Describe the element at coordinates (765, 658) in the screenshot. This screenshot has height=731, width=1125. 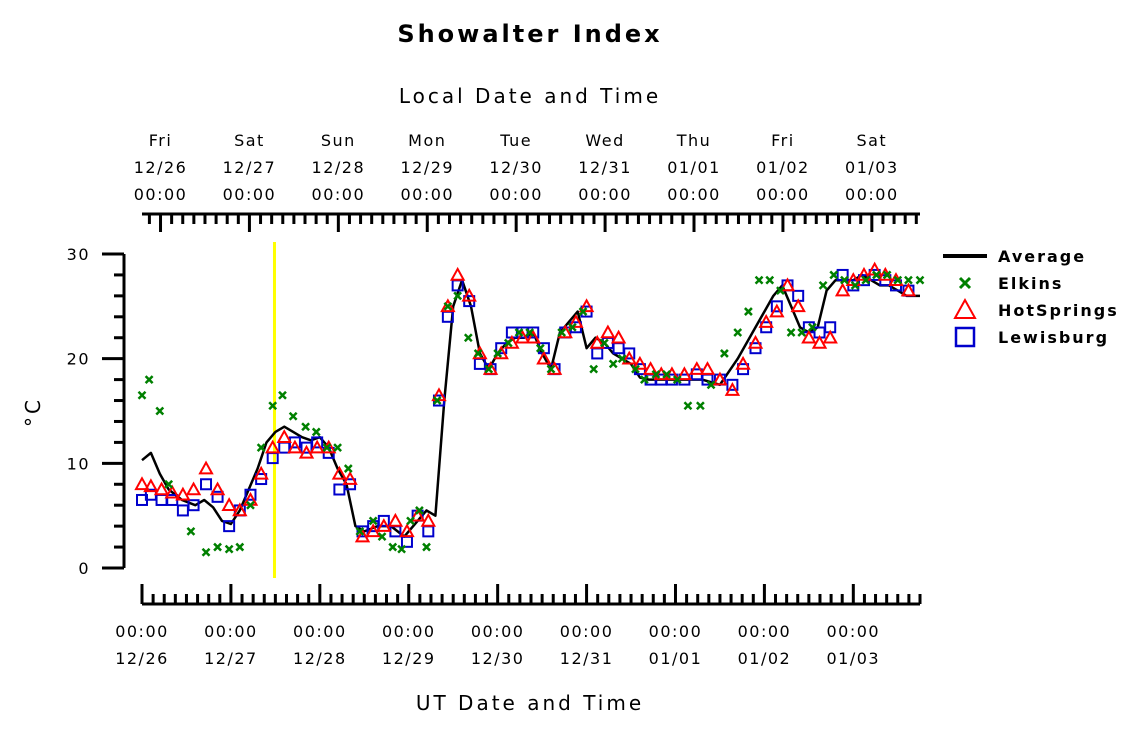
I see `bottom-tick-date-label: 01/02` at that location.